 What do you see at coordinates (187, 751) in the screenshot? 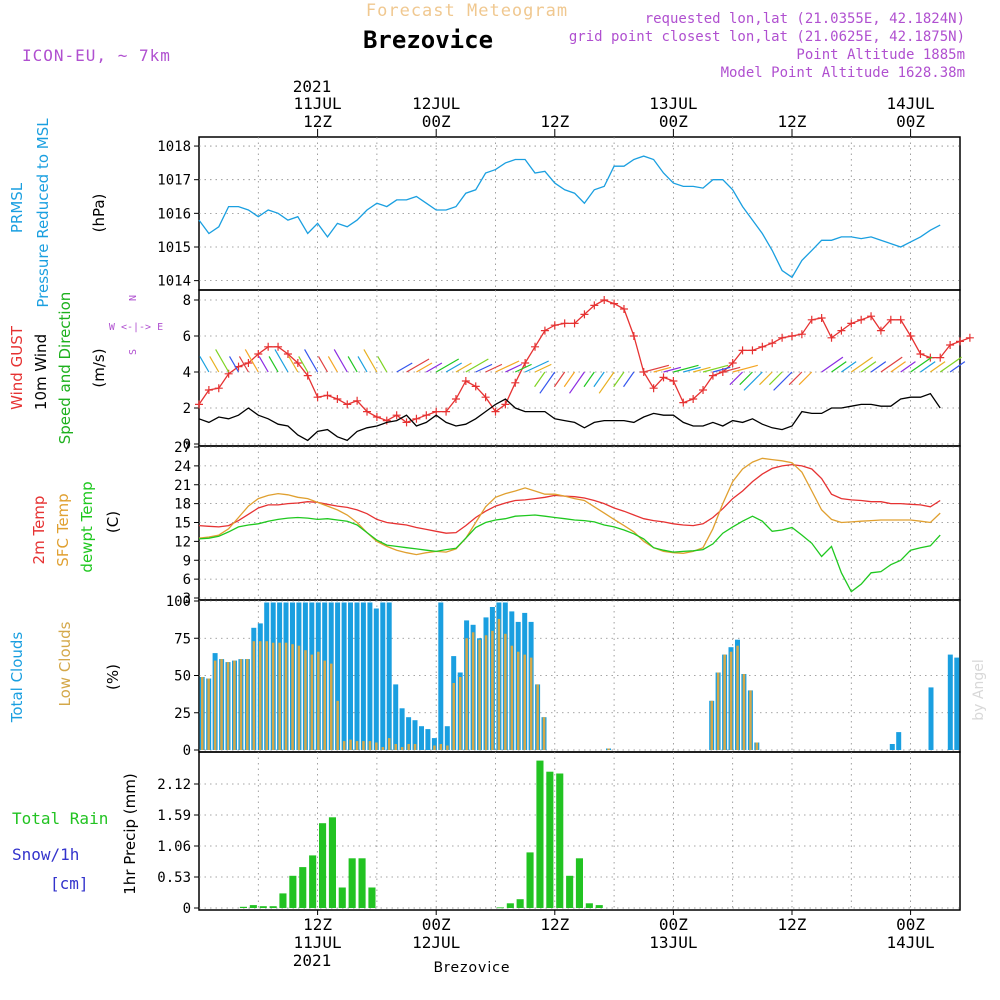
I see `y-tick-label: 0` at bounding box center [187, 751].